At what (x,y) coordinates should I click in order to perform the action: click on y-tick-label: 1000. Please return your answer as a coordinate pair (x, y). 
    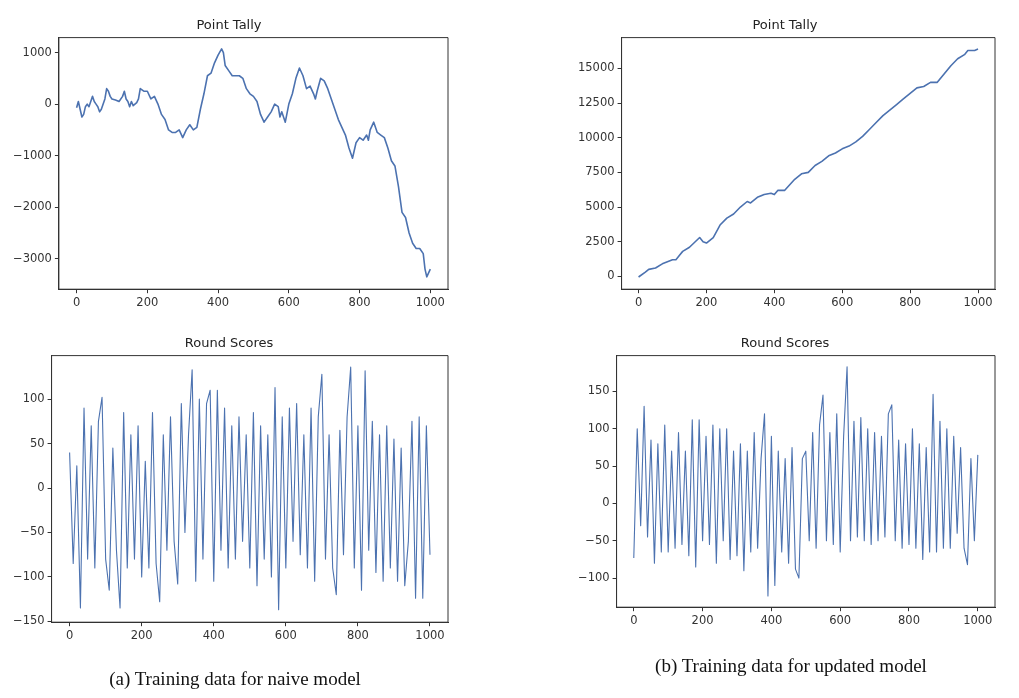
    Looking at the image, I should click on (37, 51).